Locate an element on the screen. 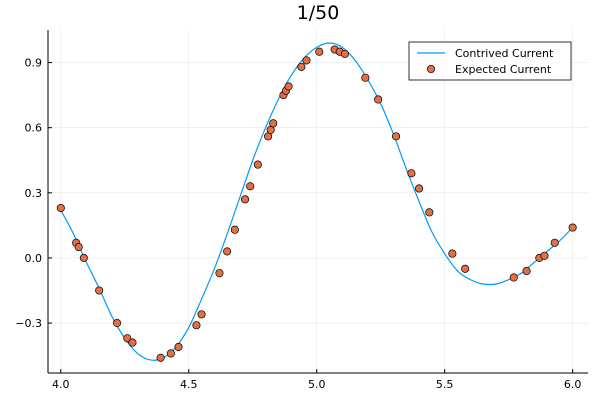  y-tick-label-2: 0.3 is located at coordinates (34, 193).